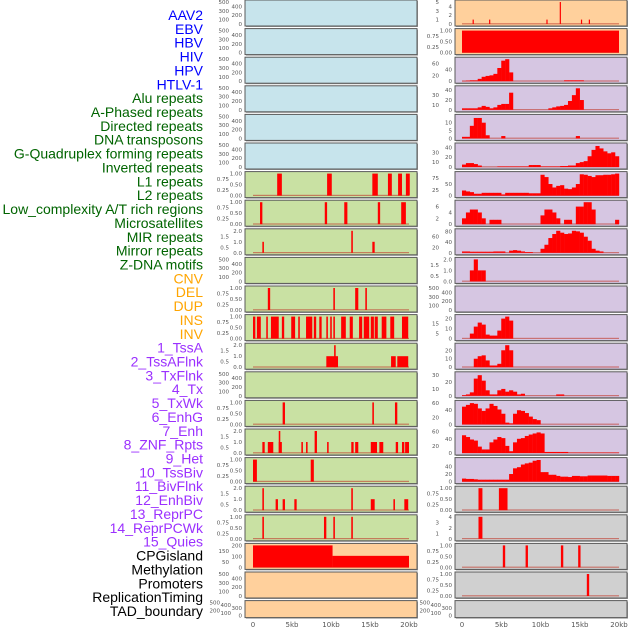  Describe the element at coordinates (224, 363) in the screenshot. I see `y-tick-label: 0.5` at that location.